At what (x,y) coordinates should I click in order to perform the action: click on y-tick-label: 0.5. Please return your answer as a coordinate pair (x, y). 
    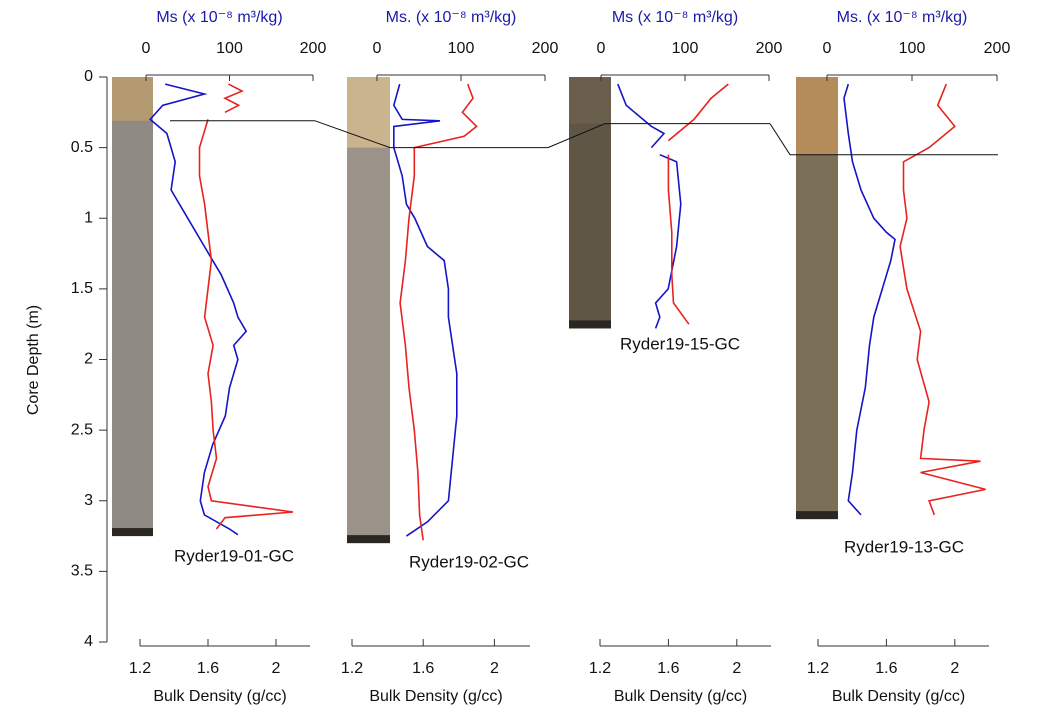
    Looking at the image, I should click on (82, 147).